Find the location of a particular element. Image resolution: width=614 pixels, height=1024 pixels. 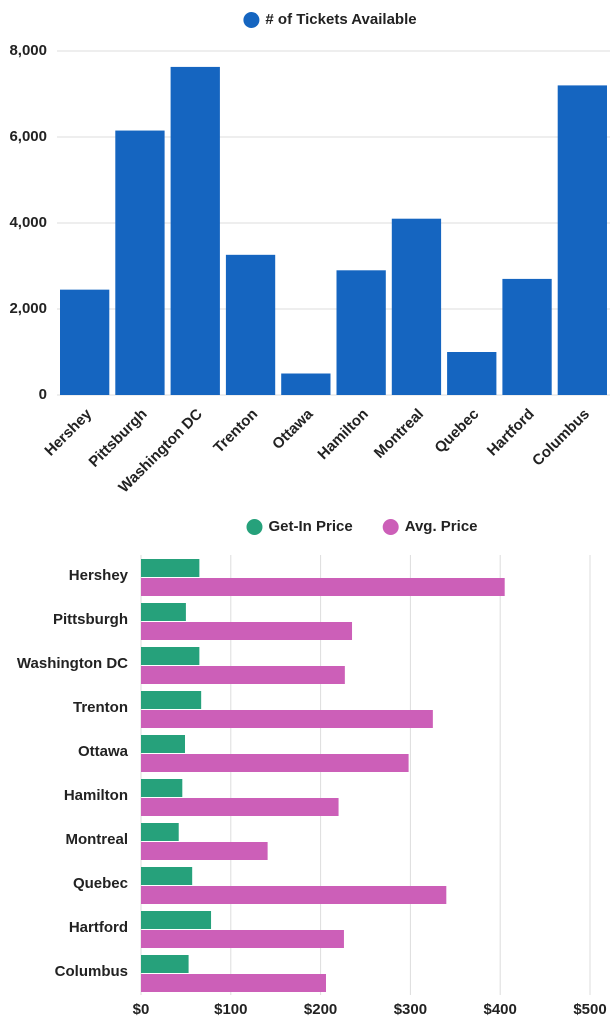

legend-label: Avg. Price is located at coordinates (441, 526).